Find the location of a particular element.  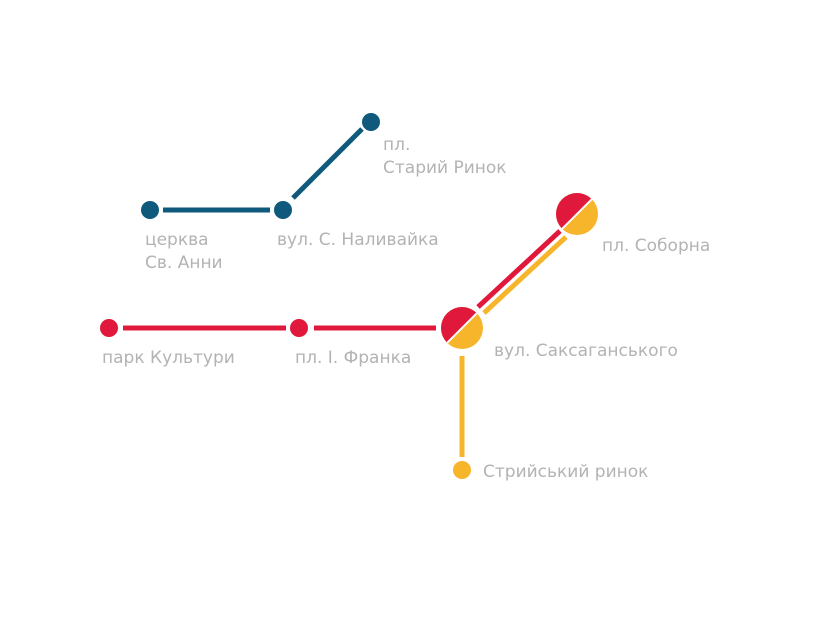

blue-line-segment is located at coordinates (327, 163).